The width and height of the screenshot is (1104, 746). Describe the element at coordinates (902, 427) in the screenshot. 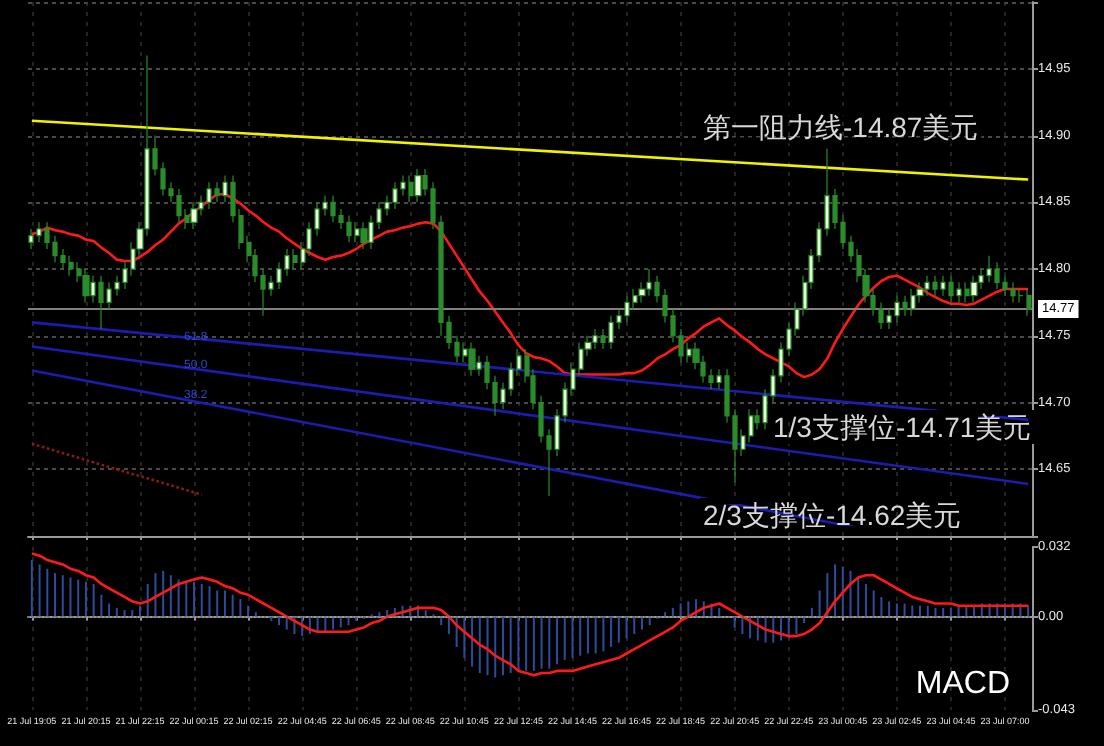

I see `annotation: 1/3支撑位-14.71美元` at that location.